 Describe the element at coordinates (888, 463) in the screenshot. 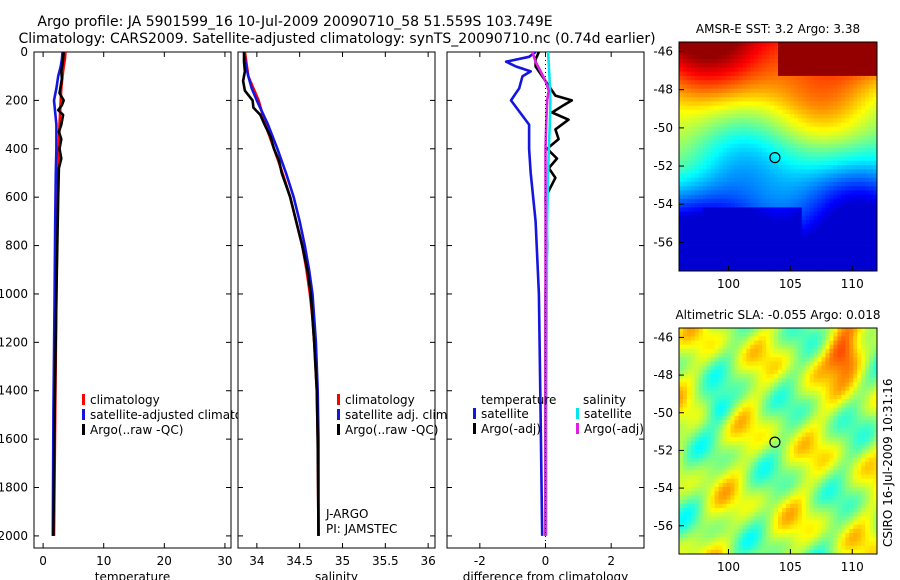

I see `side-stamp: CSIRO 16-Jul-2009 10:31:16` at that location.